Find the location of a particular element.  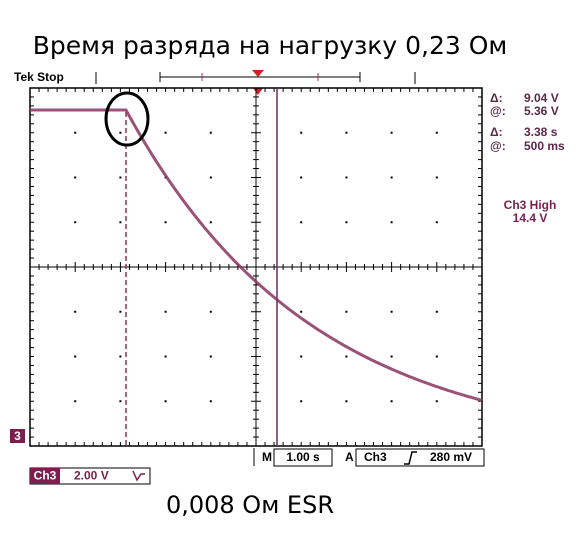

highlight-circle is located at coordinates (127, 119).